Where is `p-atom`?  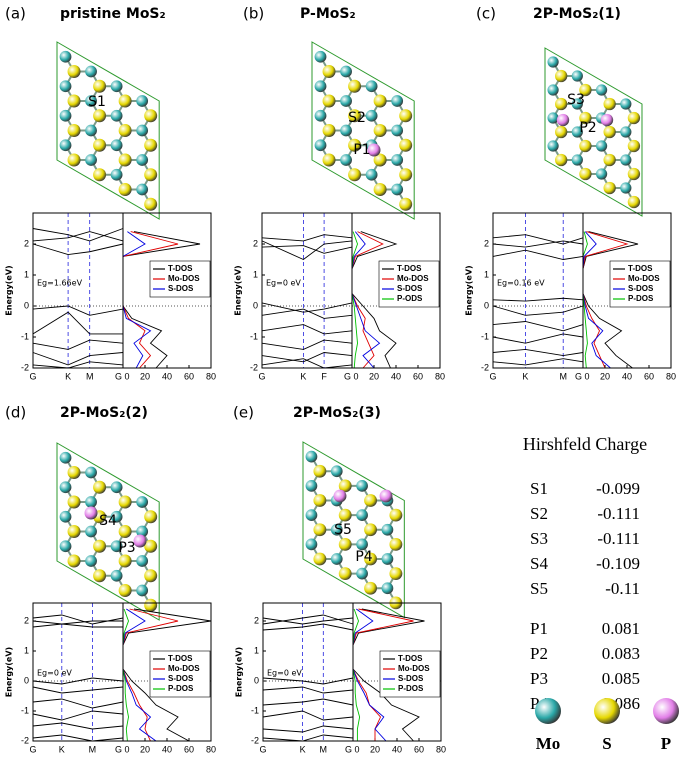 p-atom is located at coordinates (91, 513).